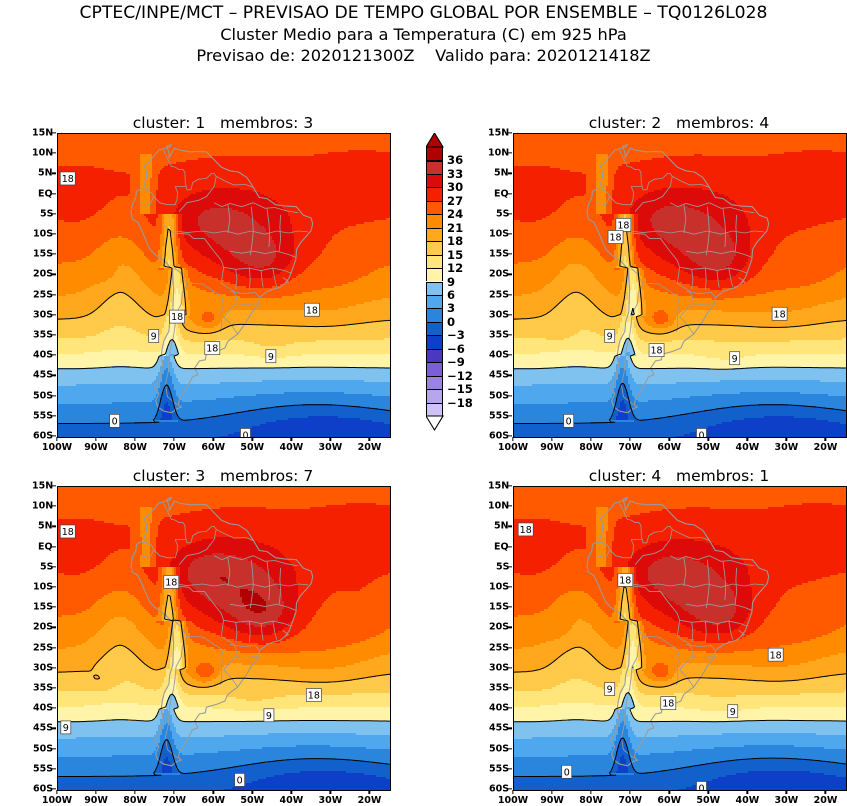 Image resolution: width=847 pixels, height=806 pixels. Describe the element at coordinates (451, 282) in the screenshot. I see `colorbar-label: 9` at that location.